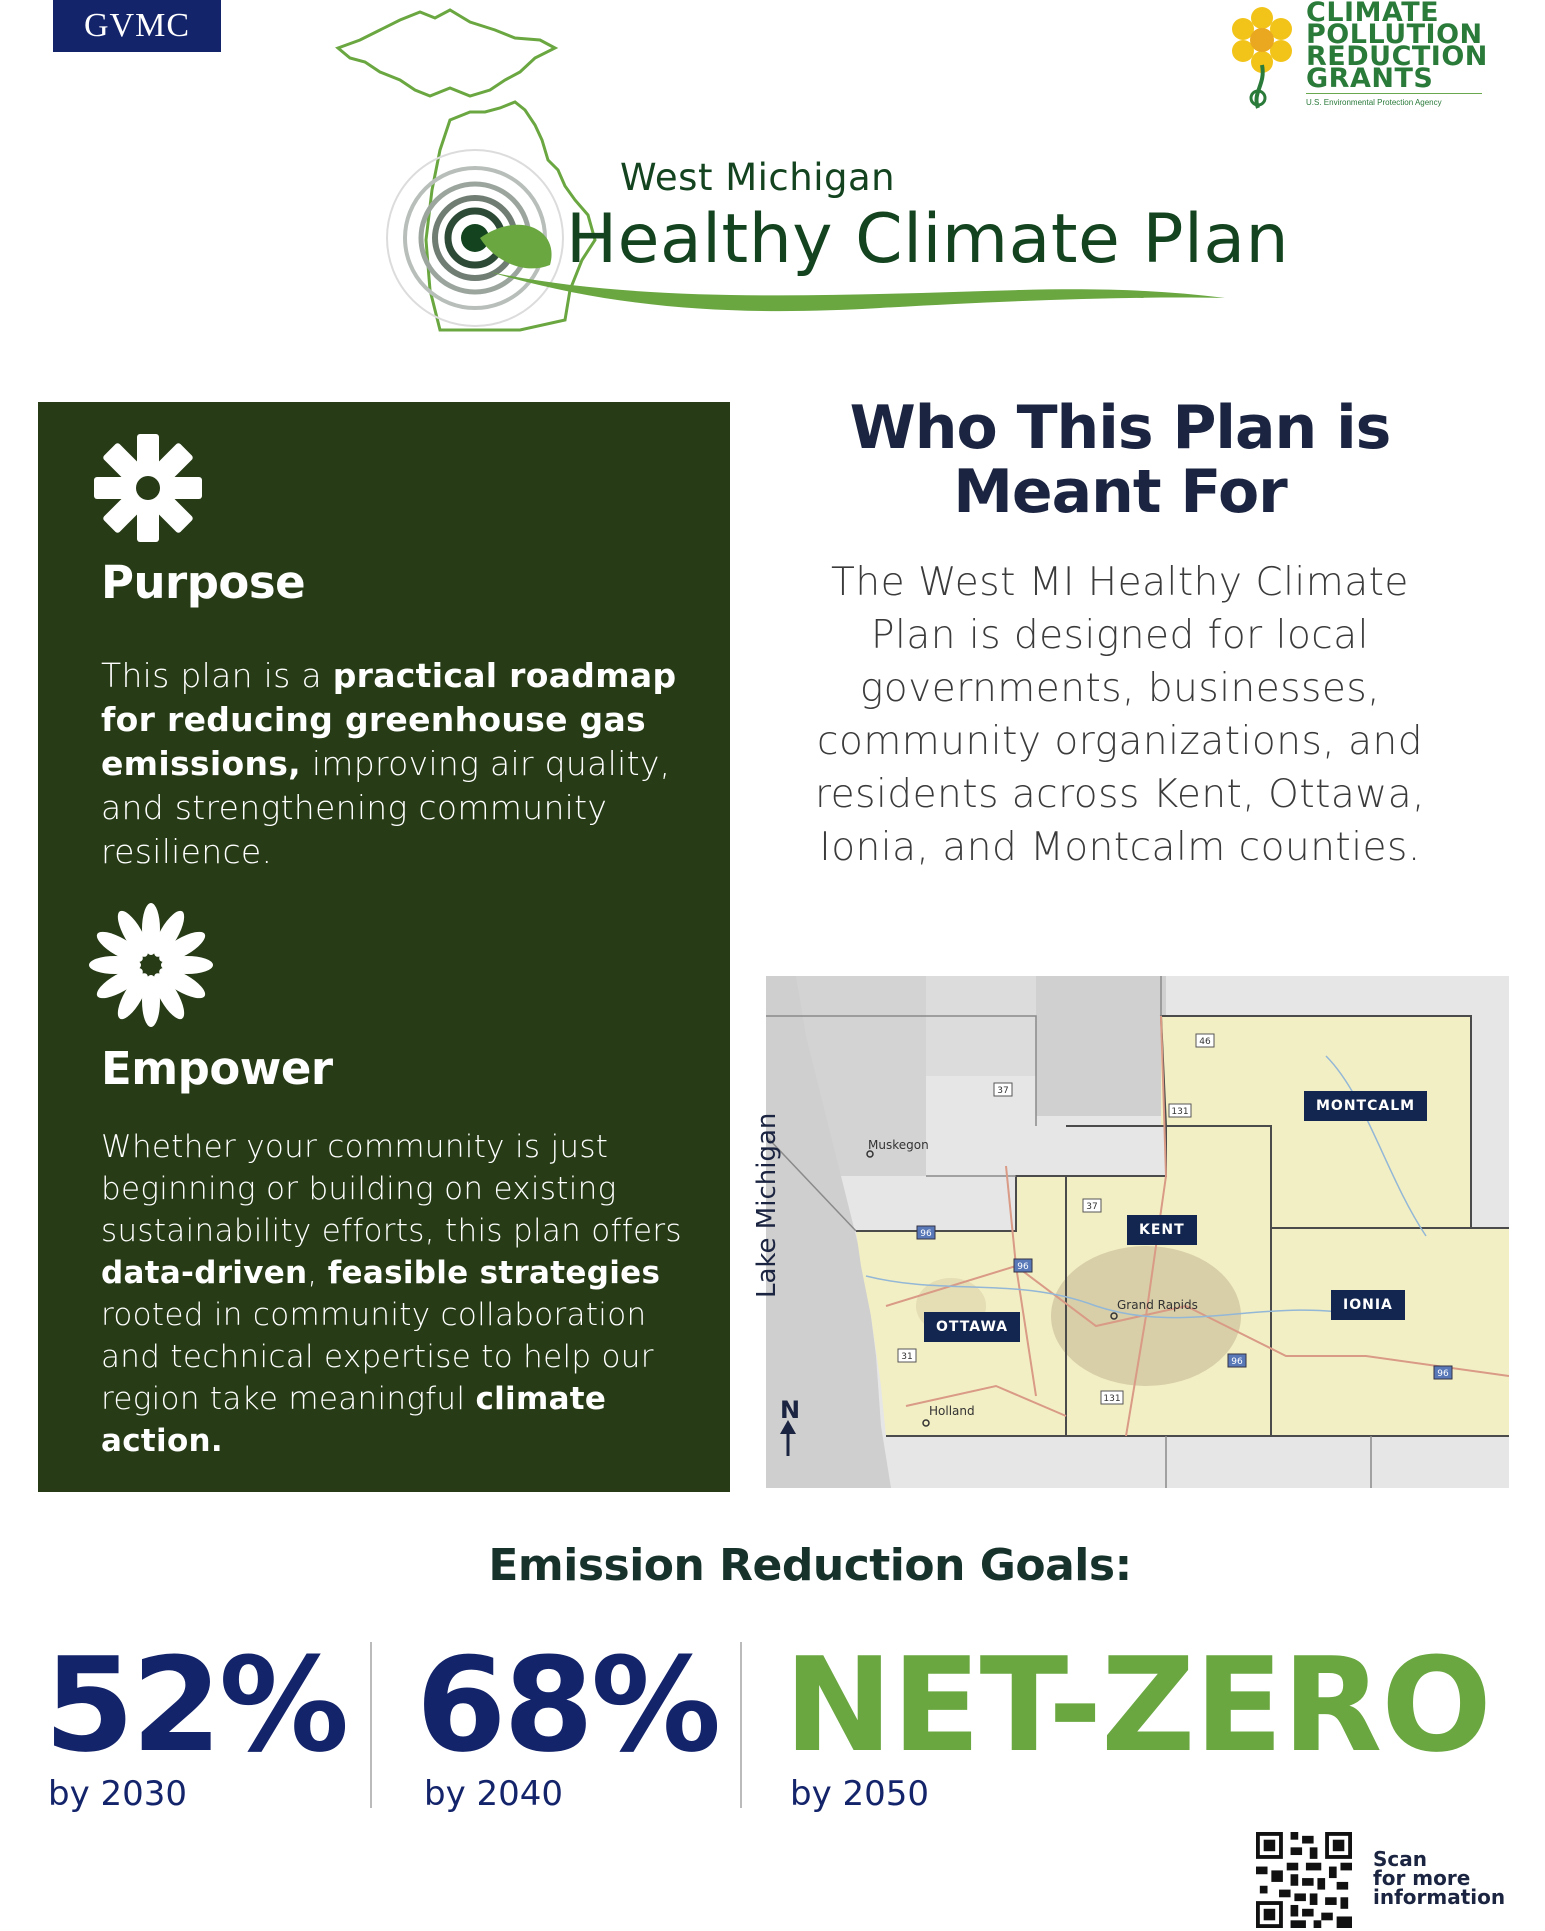  Describe the element at coordinates (810, 1565) in the screenshot. I see `goals-title: Emission Reduction Goals:` at that location.